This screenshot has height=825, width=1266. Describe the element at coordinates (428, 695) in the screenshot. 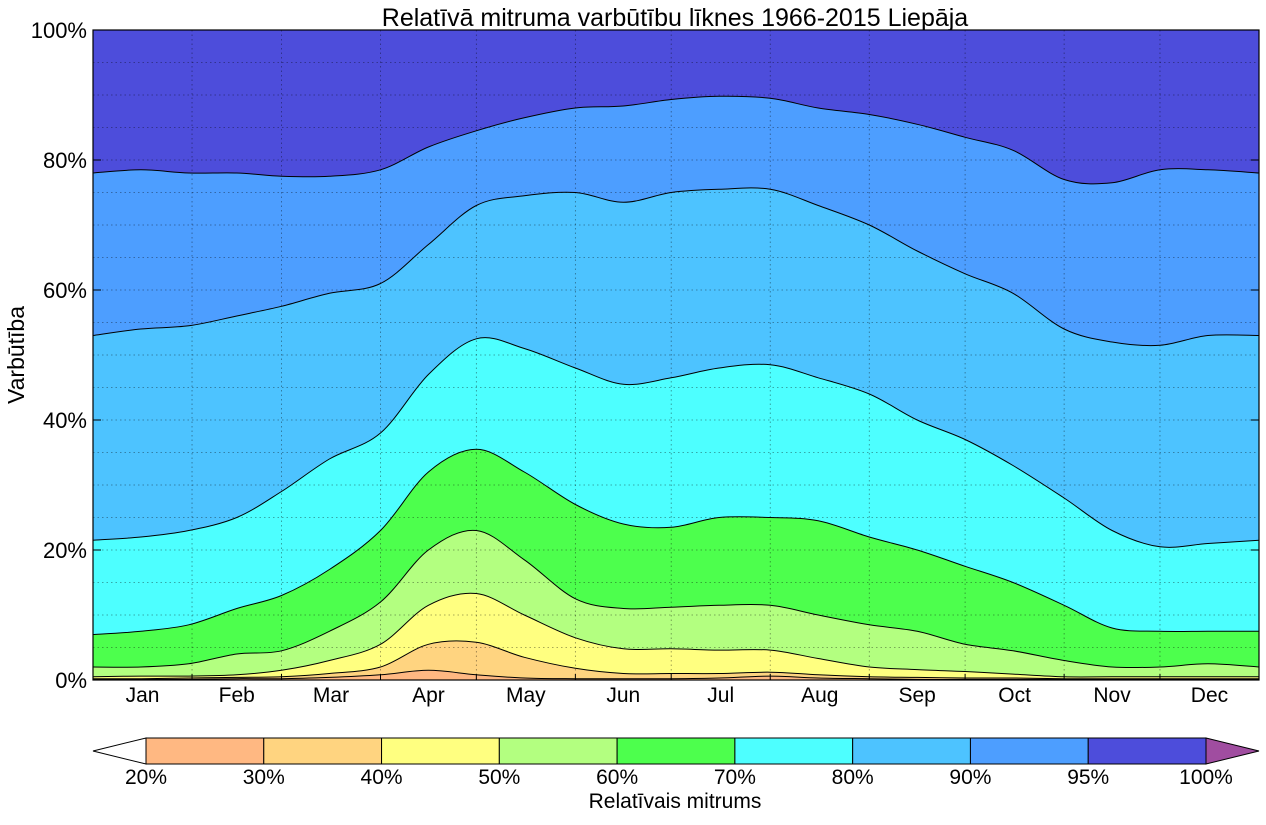

I see `x-tick-label: Apr` at that location.